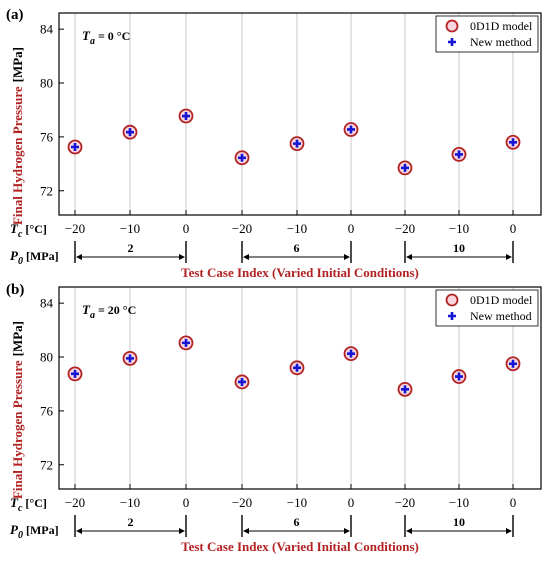  I want to click on trailing-text: = 20 °C, so click(117, 310).